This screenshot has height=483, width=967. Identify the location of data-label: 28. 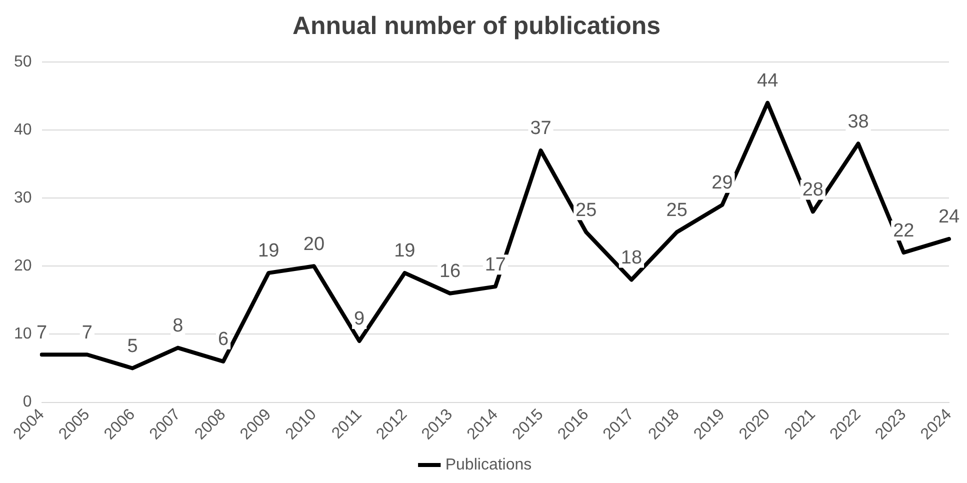
(813, 189).